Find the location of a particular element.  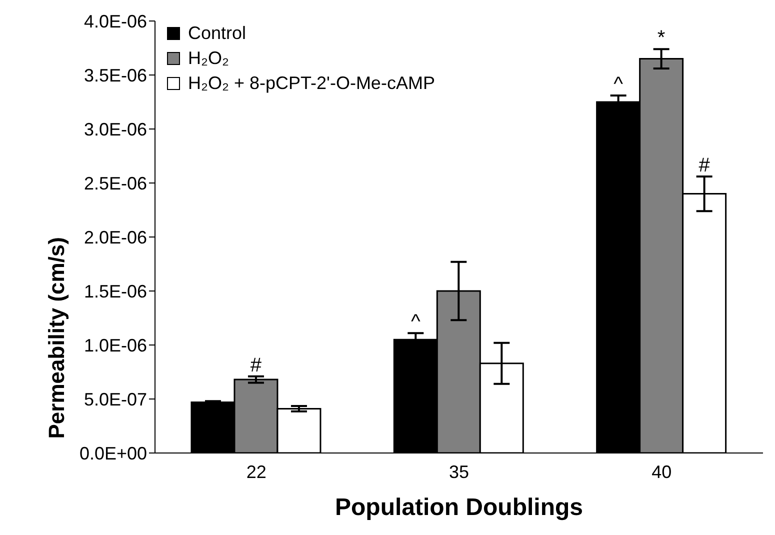

x-tick-label: 22 is located at coordinates (256, 472).